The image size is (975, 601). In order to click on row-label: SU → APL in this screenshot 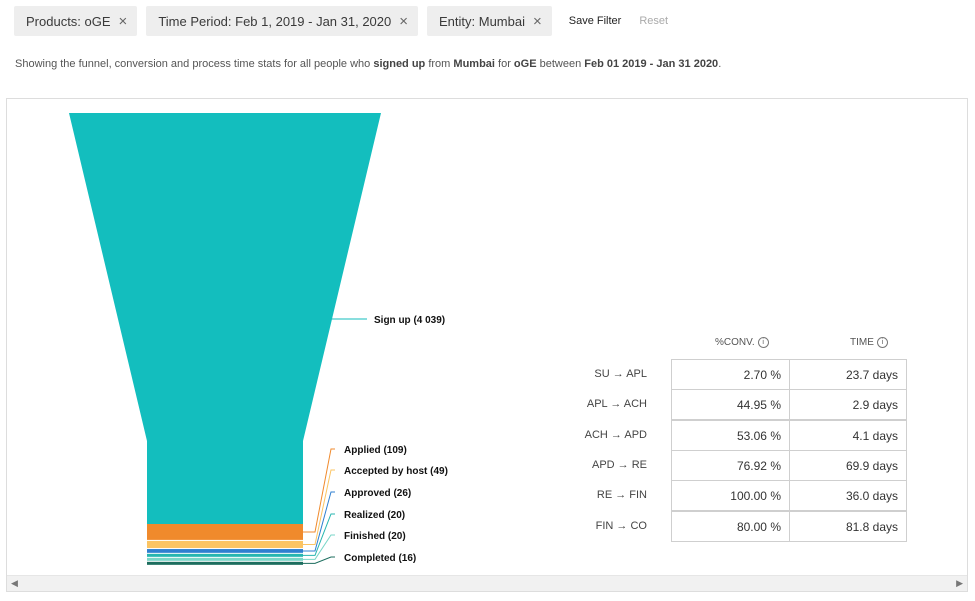, I will do `click(620, 374)`.